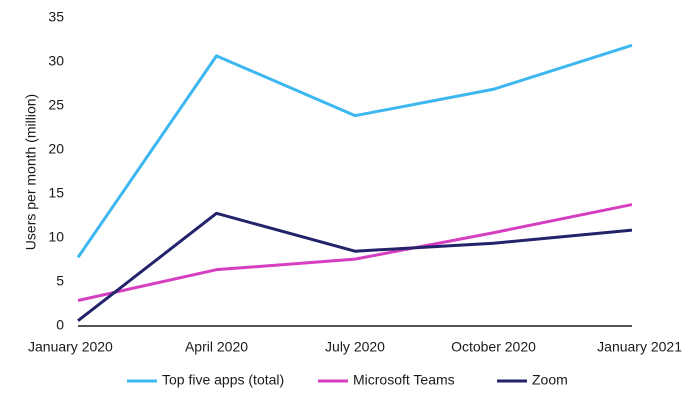 The image size is (700, 406). I want to click on y-tick-label: 10, so click(56, 237).